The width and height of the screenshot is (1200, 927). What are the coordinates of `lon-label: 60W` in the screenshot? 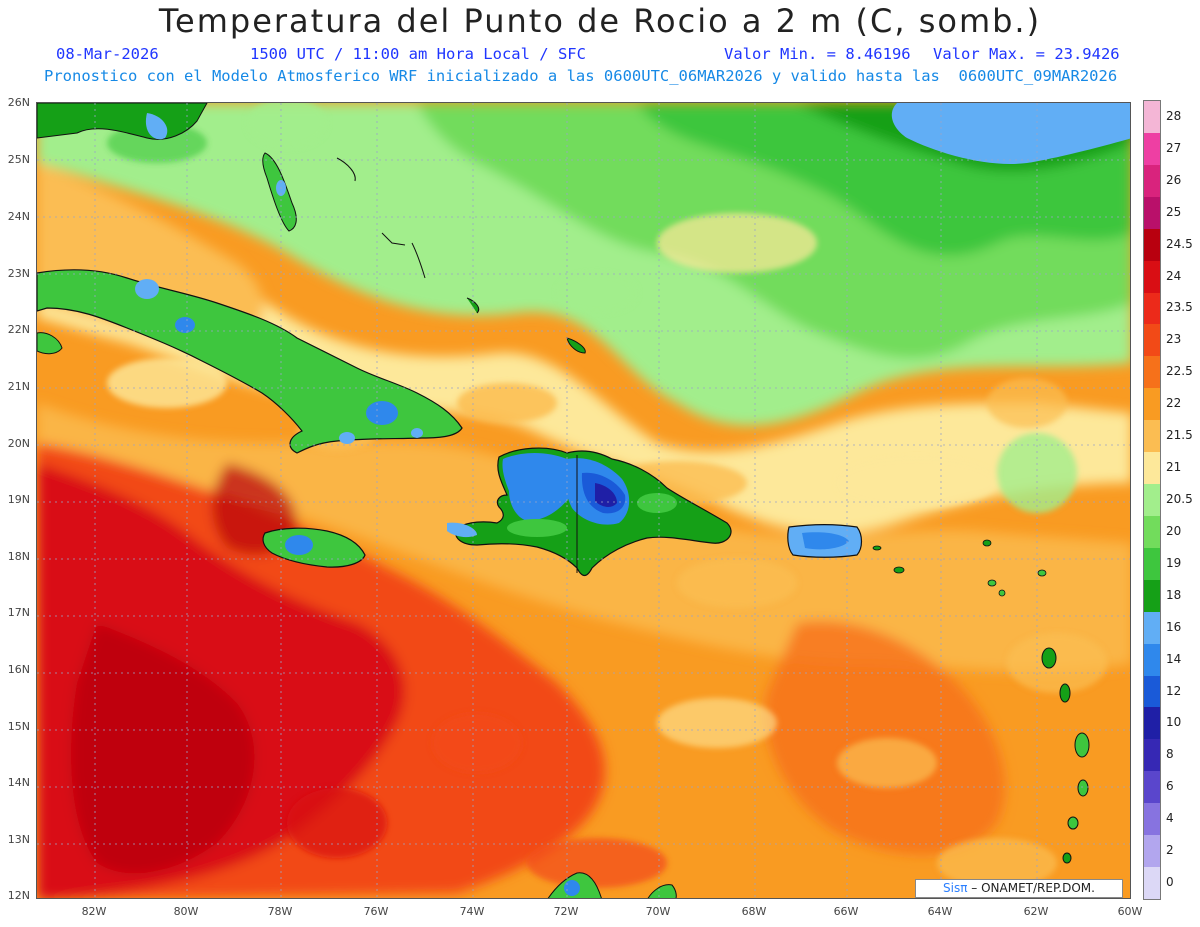 It's located at (1130, 911).